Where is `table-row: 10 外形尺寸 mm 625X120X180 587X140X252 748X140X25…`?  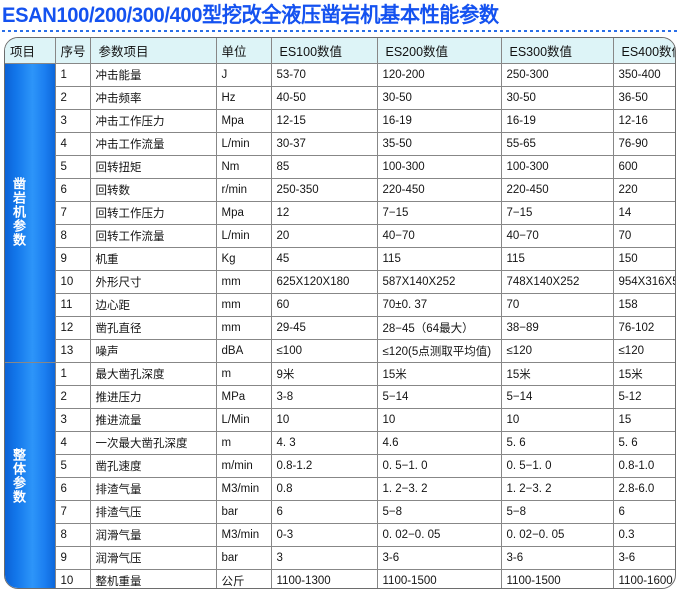 table-row: 10 外形尺寸 mm 625X120X180 587X140X252 748X140X25… is located at coordinates (340, 282).